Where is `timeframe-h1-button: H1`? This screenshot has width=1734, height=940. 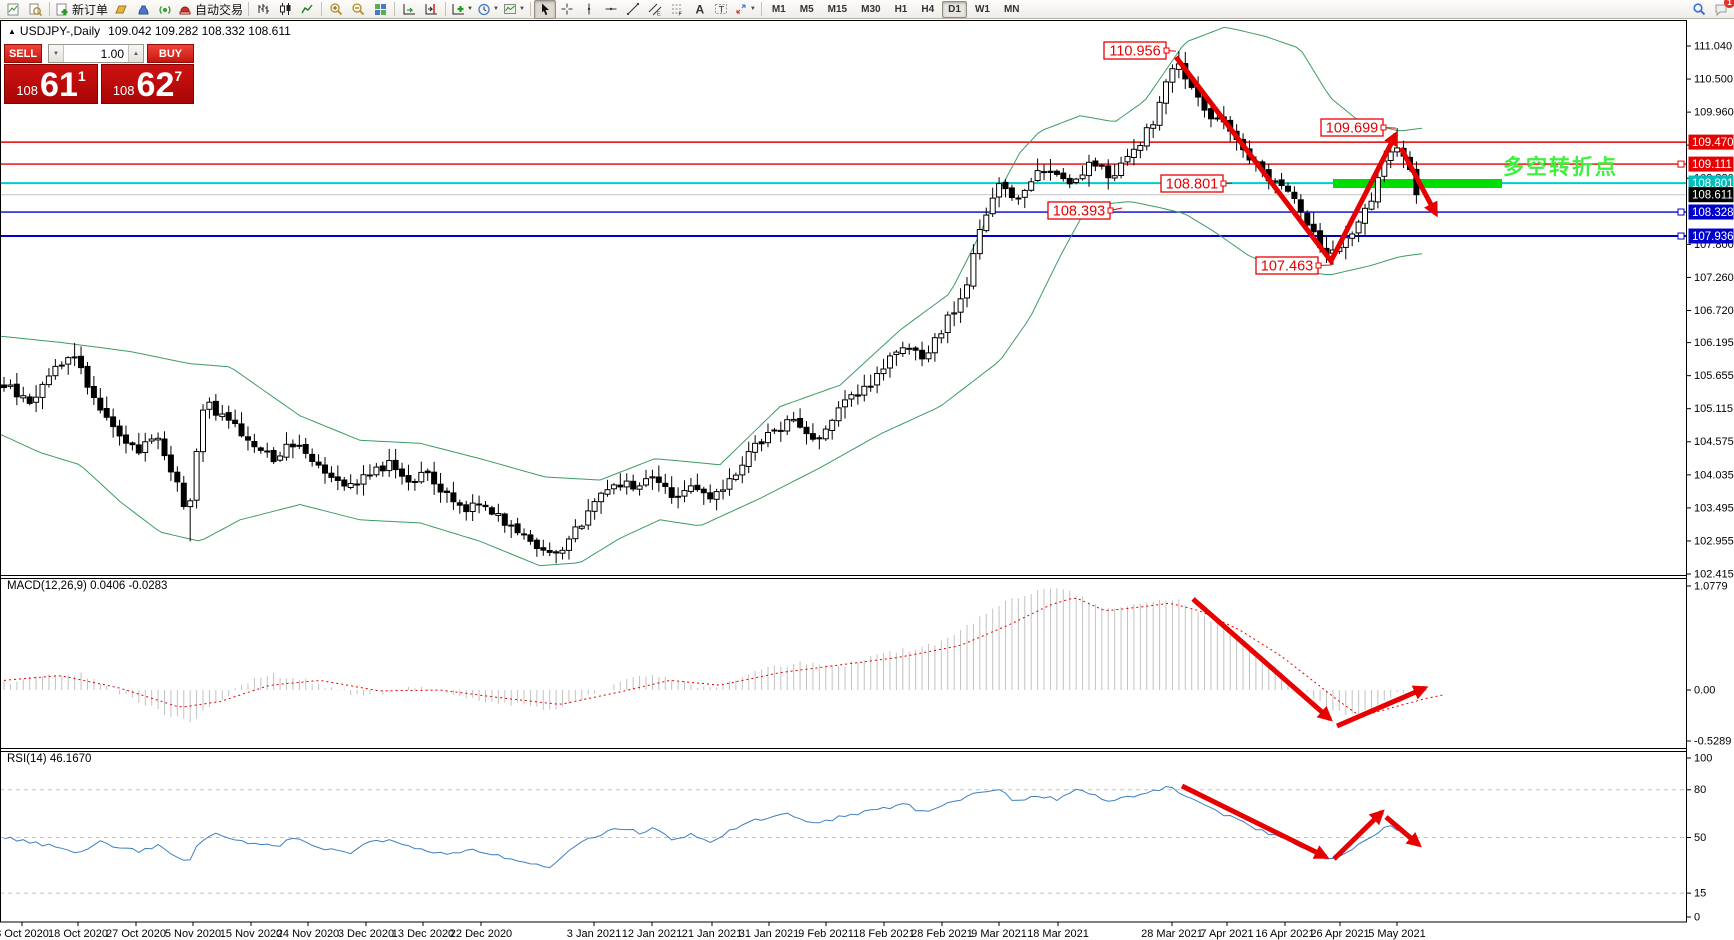
timeframe-h1-button: H1 is located at coordinates (901, 9).